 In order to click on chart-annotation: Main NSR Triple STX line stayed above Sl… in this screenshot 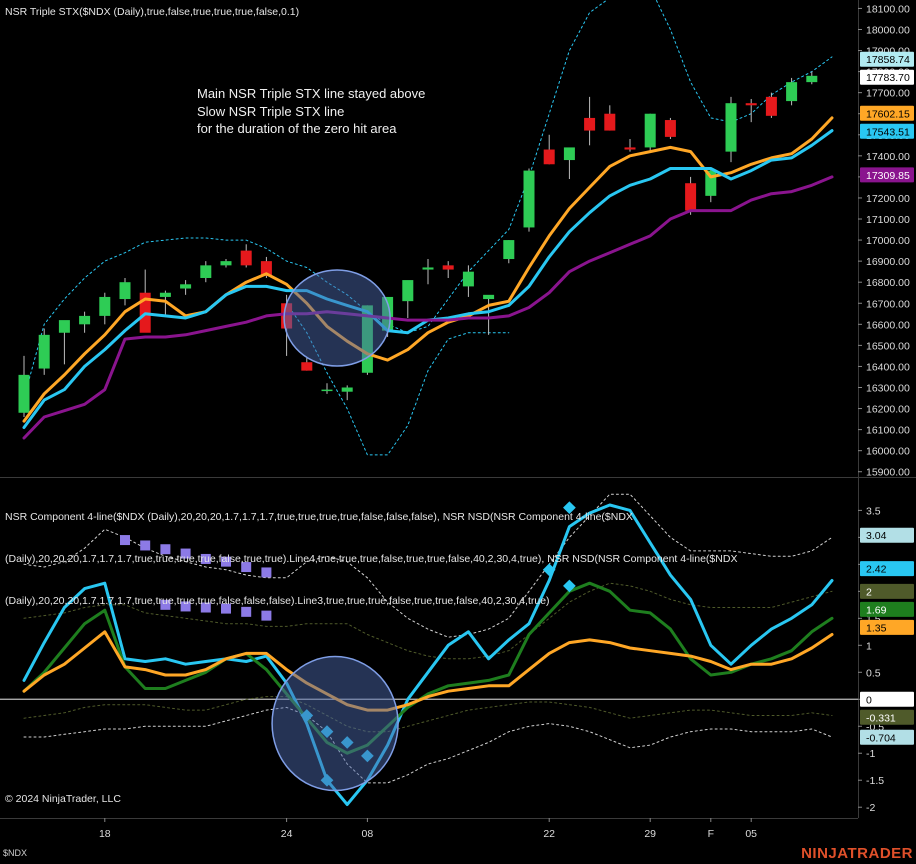, I will do `click(311, 111)`.